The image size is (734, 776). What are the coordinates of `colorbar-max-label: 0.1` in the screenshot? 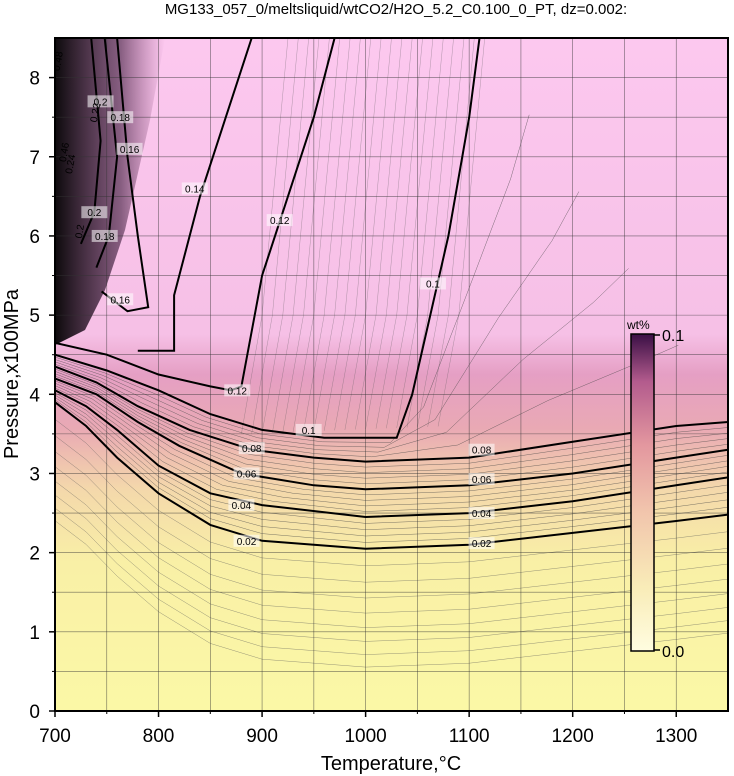 It's located at (673, 336).